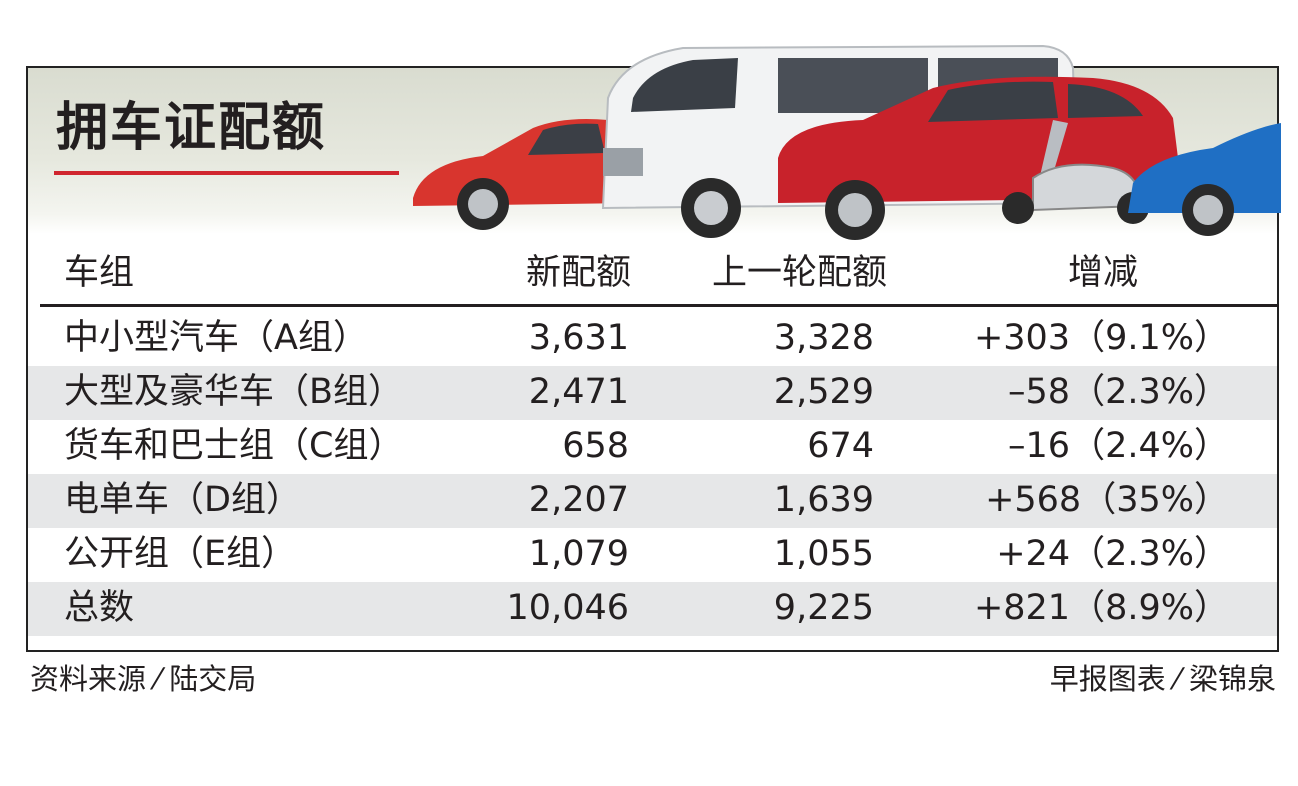  I want to click on table-row: 公开组（E组） 1,079 1,055 +24（2.3%）, so click(652, 555).